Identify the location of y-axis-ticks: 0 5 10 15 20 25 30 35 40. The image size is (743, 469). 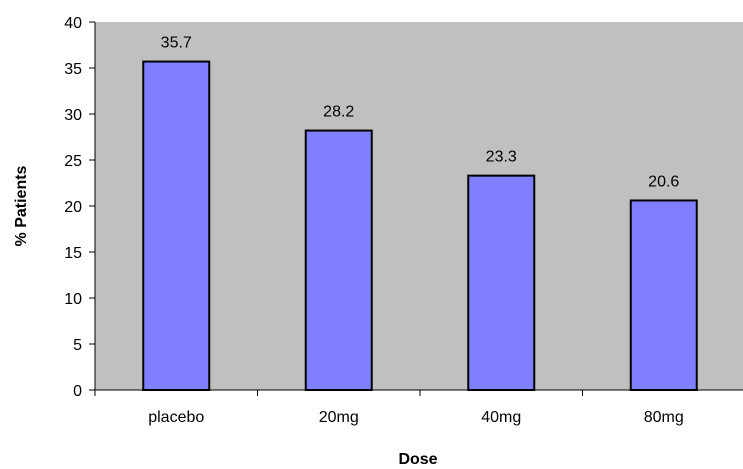
(79, 207).